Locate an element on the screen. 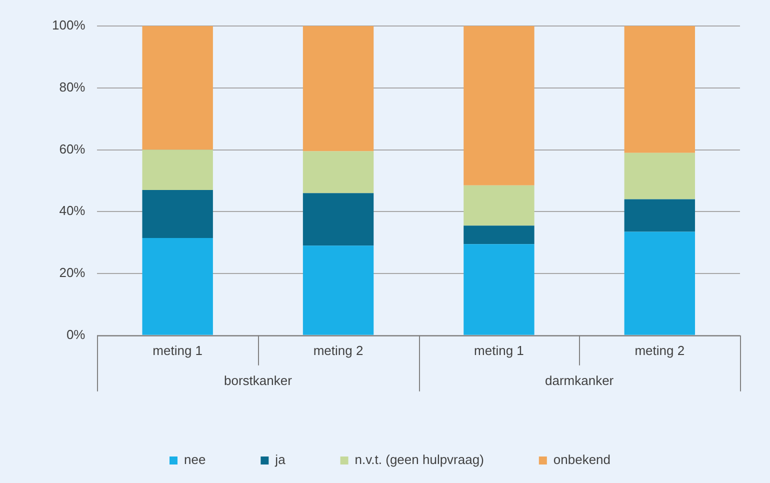 This screenshot has height=483, width=770. legend-label: ja is located at coordinates (280, 460).